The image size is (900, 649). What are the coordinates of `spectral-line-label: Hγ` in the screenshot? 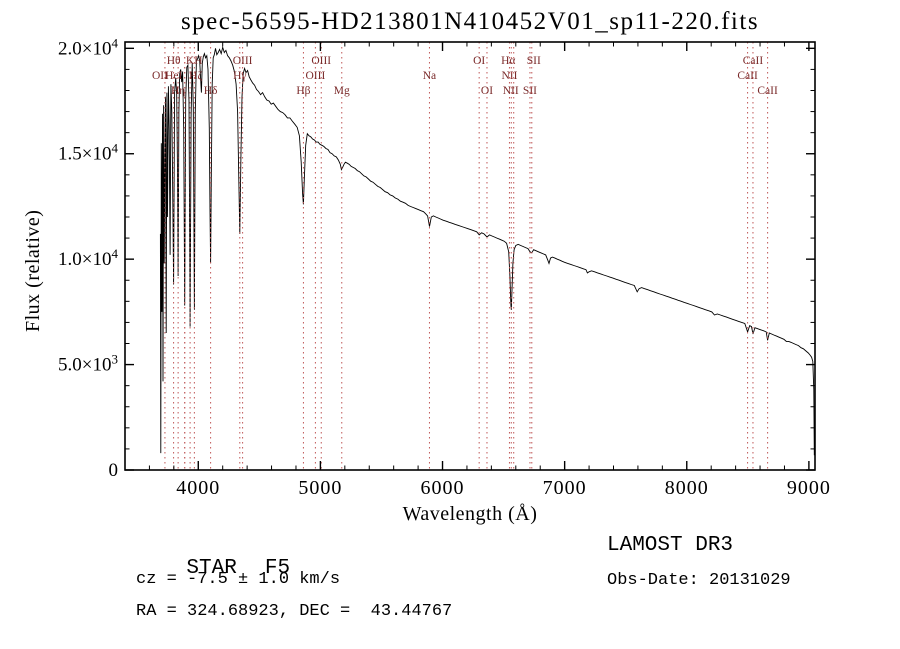 It's located at (239, 76).